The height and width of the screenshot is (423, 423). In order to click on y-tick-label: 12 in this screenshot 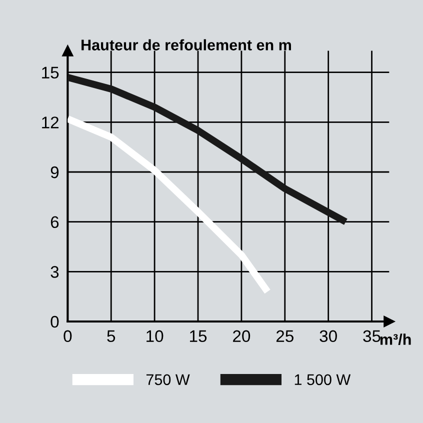, I will do `click(50, 122)`.